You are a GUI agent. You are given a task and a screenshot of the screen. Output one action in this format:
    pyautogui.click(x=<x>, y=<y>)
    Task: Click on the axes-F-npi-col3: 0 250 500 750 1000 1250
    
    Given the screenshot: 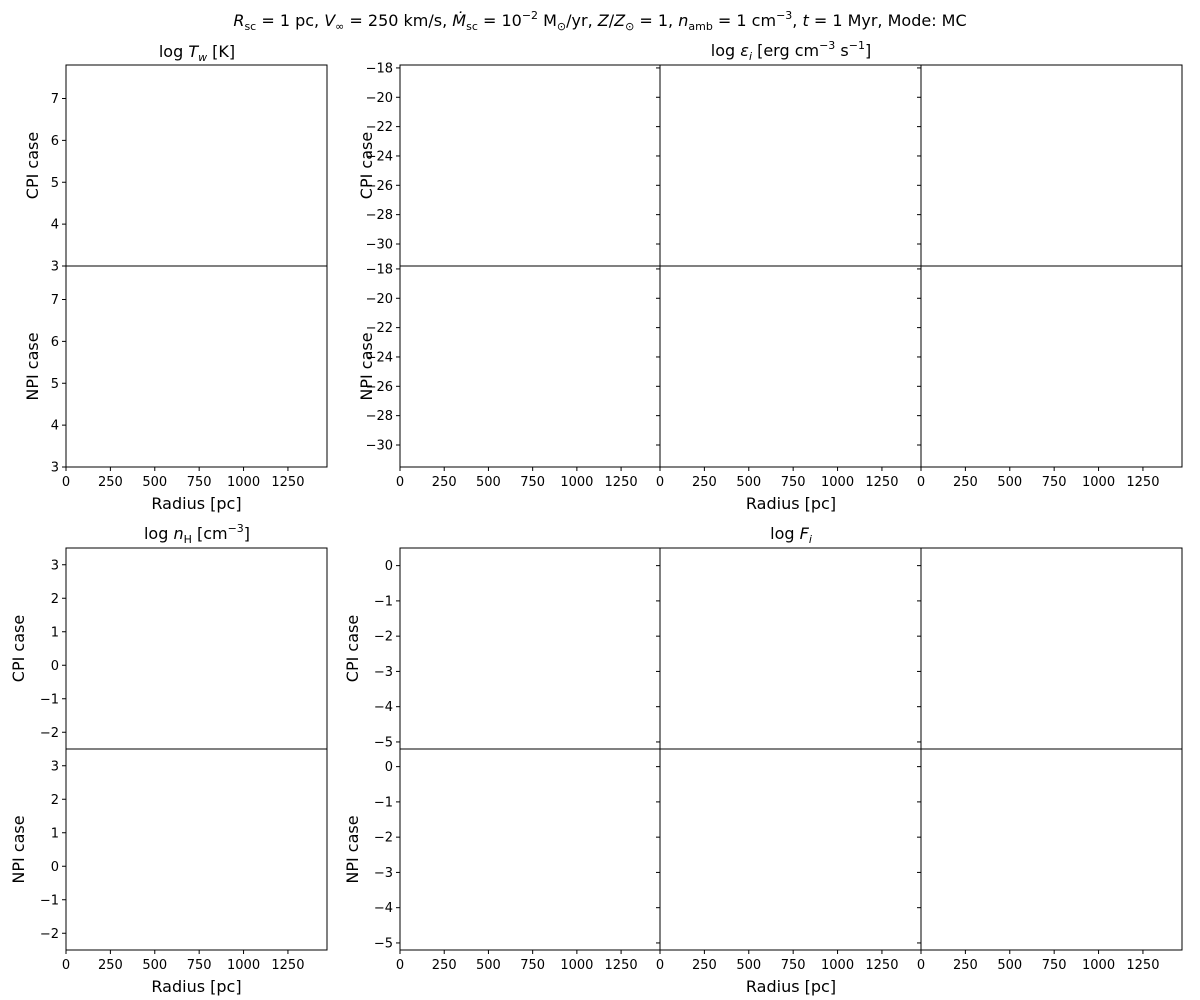 What is the action you would take?
    pyautogui.click(x=1050, y=860)
    